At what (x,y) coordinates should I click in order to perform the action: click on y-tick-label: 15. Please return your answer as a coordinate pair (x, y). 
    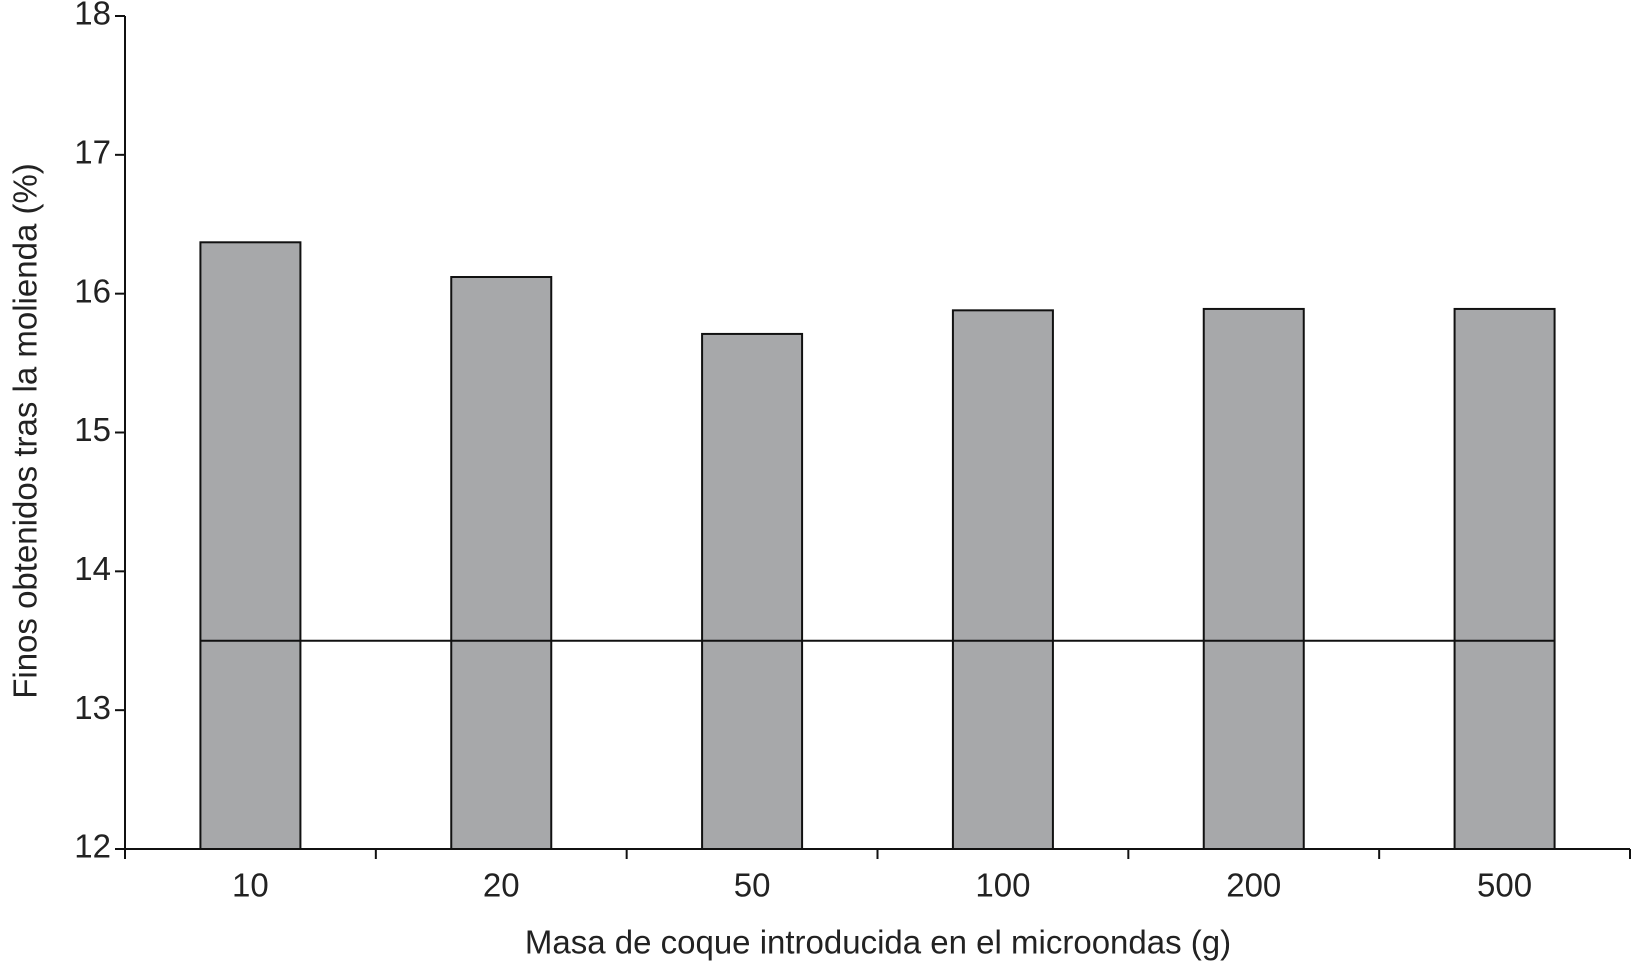
    Looking at the image, I should click on (92, 429).